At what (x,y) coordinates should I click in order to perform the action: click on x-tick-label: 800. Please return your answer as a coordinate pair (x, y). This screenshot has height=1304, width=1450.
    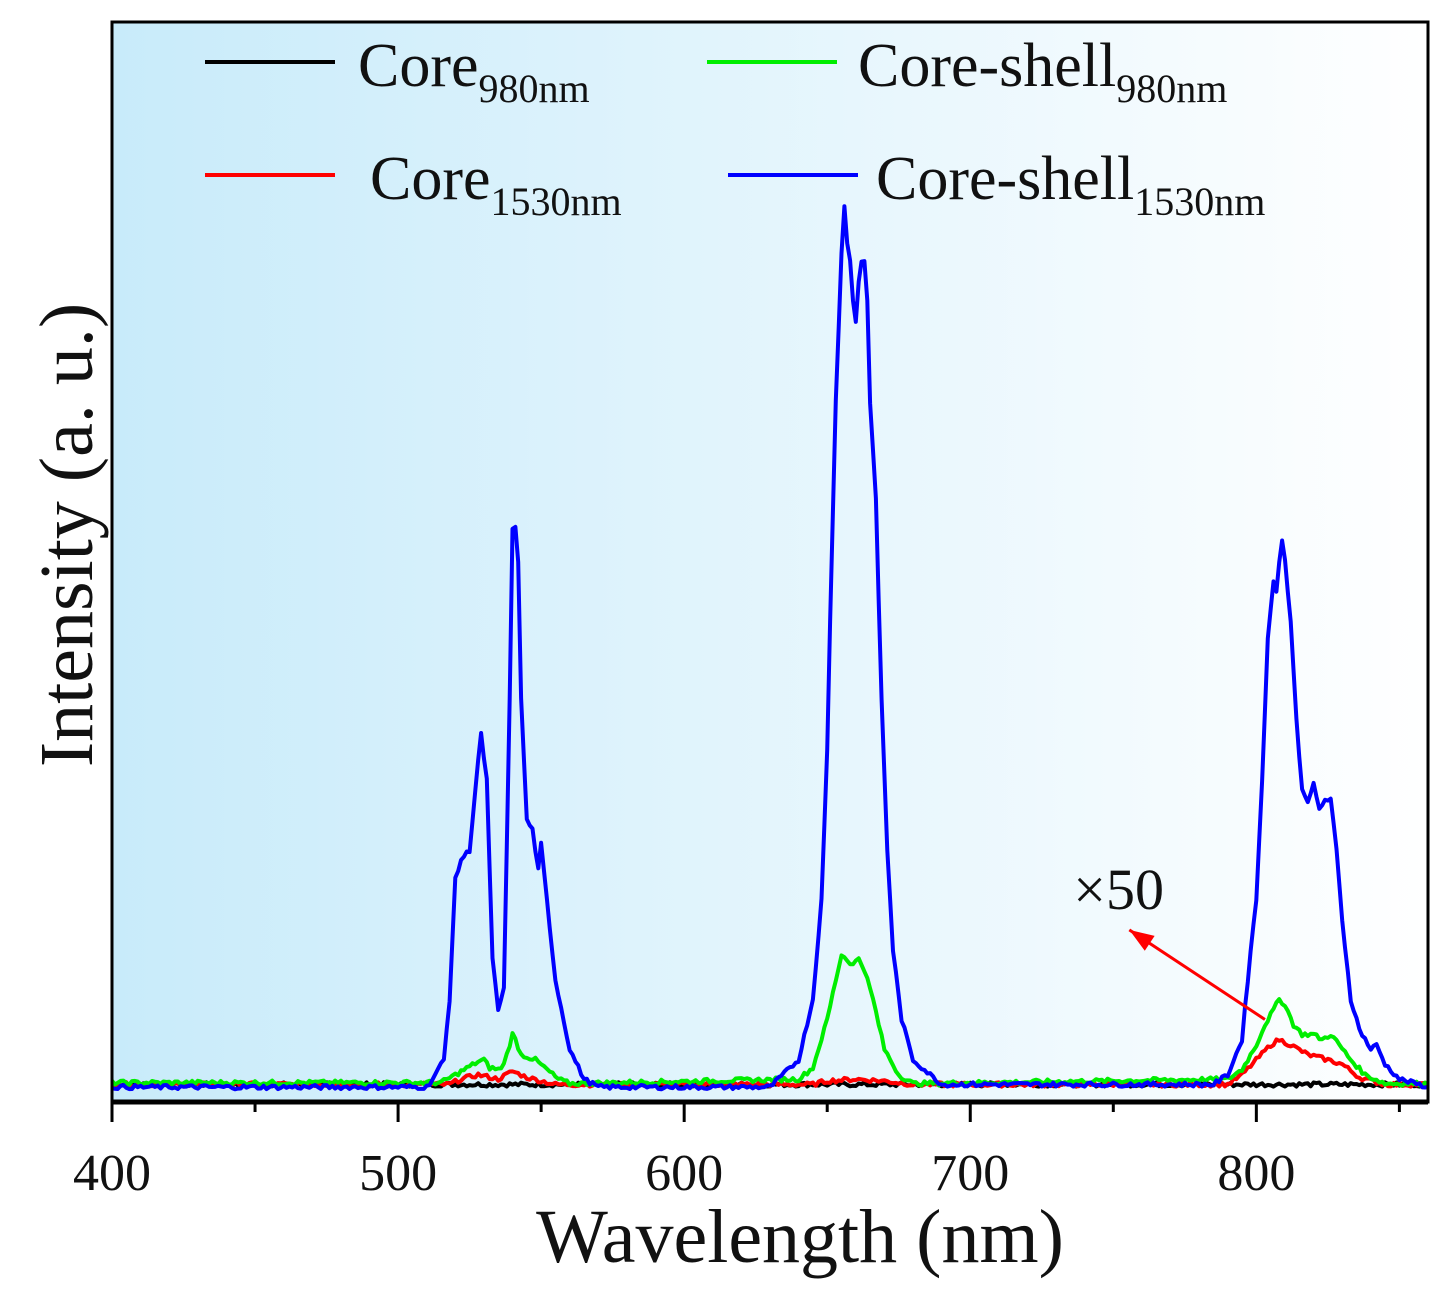
    Looking at the image, I should click on (1256, 1173).